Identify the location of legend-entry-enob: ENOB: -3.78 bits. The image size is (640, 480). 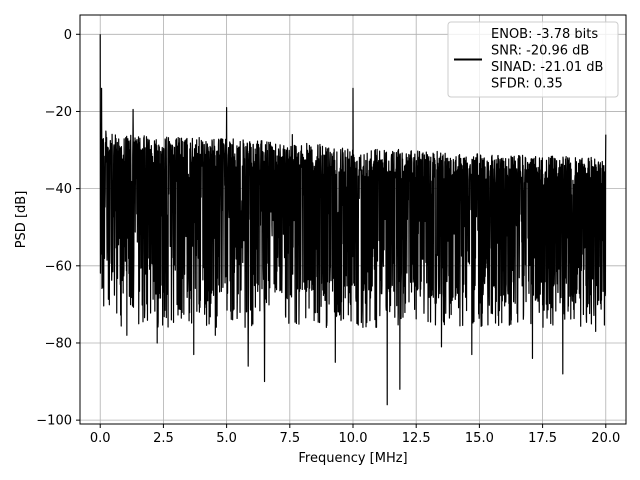
(544, 34).